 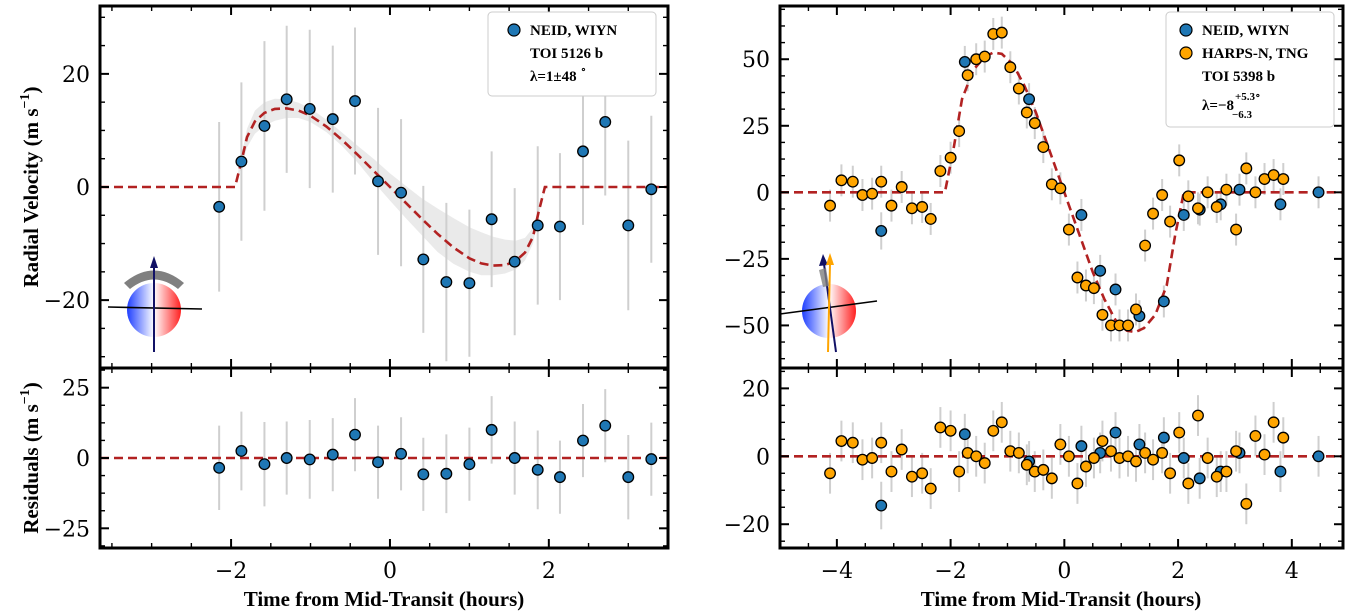 I want to click on right-bottom-frame, so click(x=1061, y=458).